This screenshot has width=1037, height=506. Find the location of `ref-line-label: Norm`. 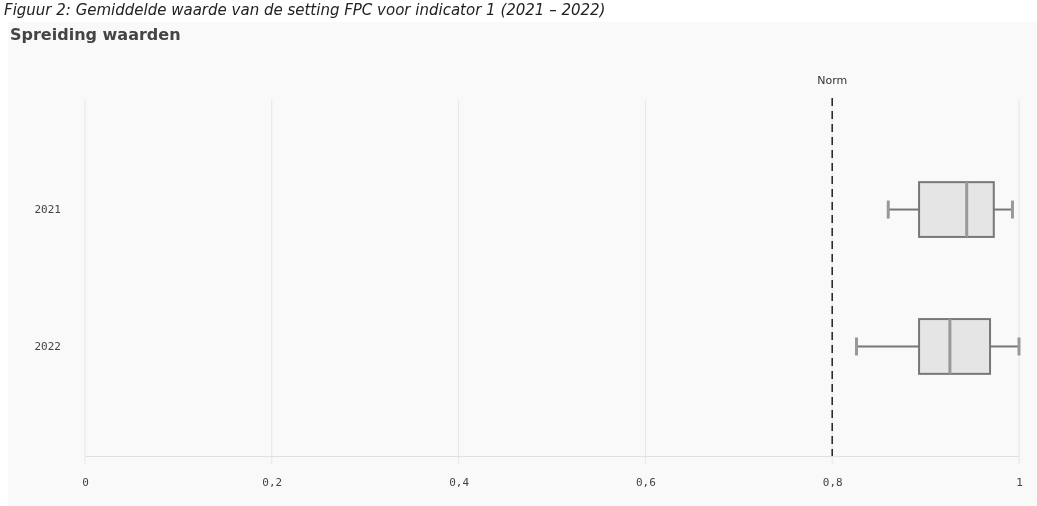

ref-line-label: Norm is located at coordinates (832, 80).